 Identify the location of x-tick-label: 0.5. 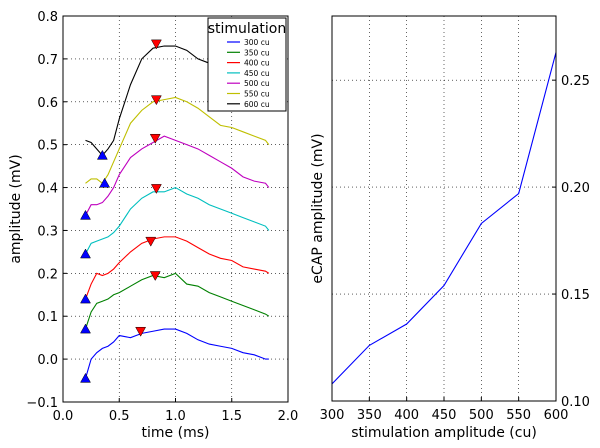
(119, 416).